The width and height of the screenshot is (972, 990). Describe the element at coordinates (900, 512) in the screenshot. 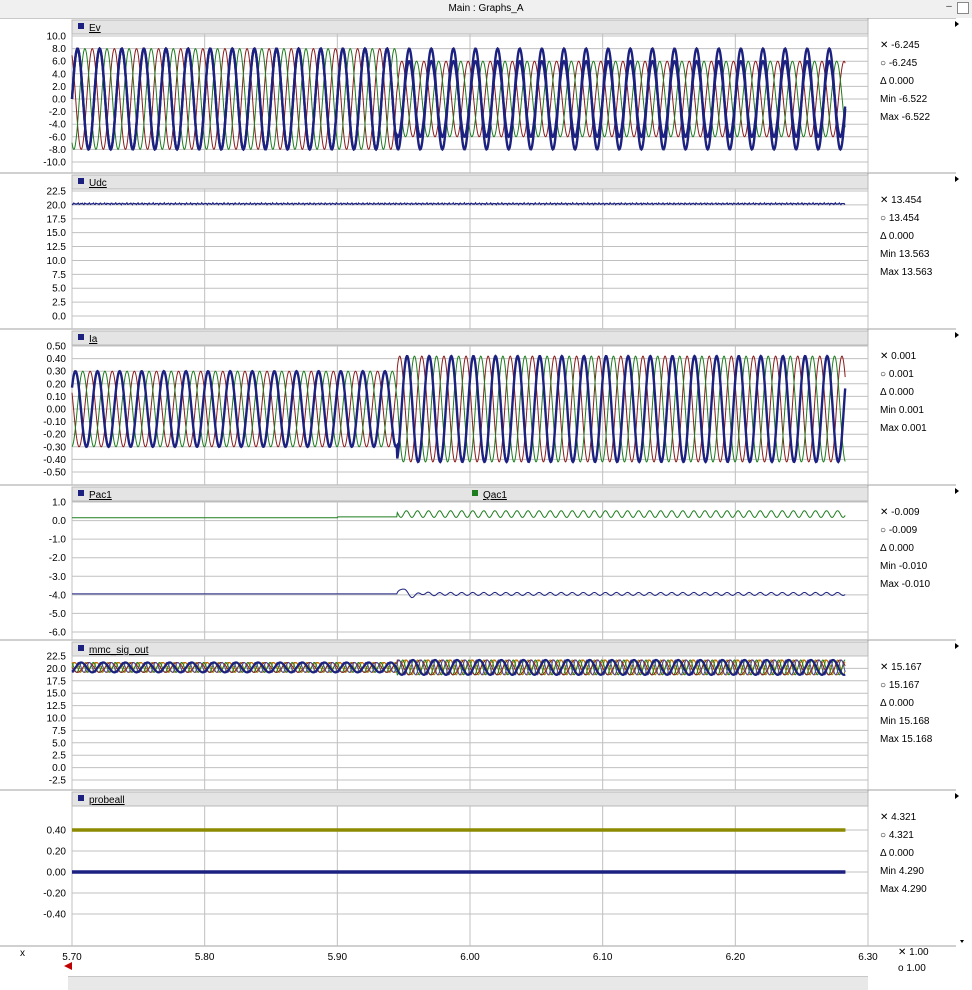

I see `cursor-x-readout: ✕ -0.009` at that location.